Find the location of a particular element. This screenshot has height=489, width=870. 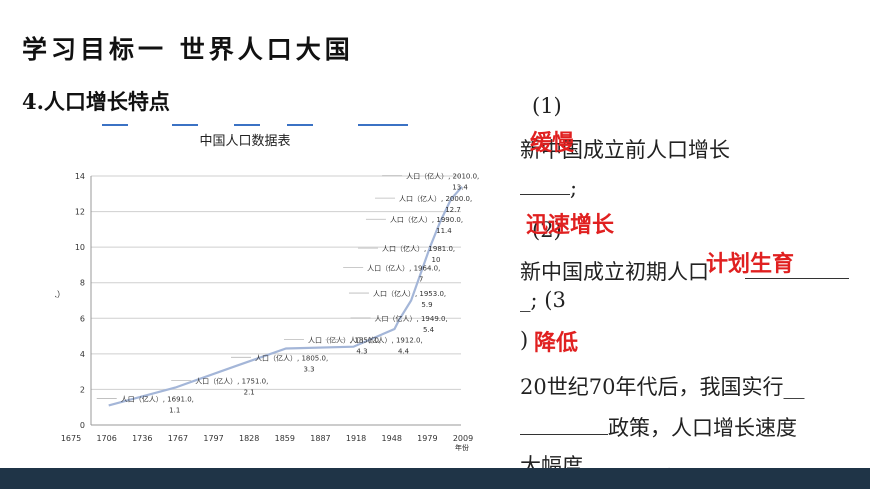

data-label: 人口（亿人）, 1990.0, is located at coordinates (426, 219).